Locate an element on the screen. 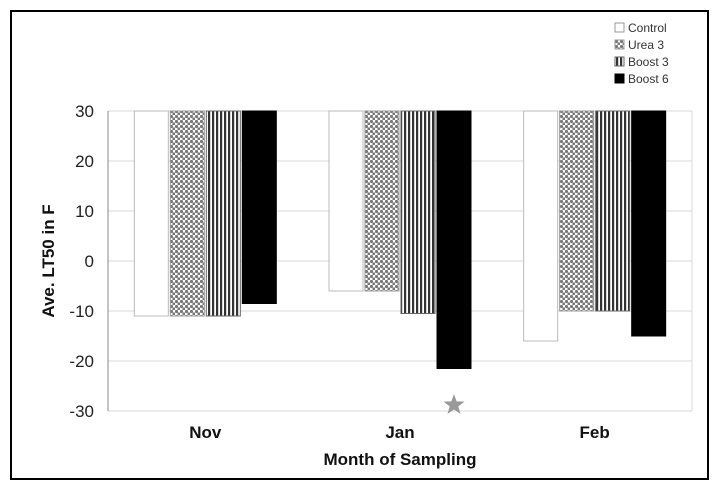  y-tick-label: -30 is located at coordinates (81, 411).